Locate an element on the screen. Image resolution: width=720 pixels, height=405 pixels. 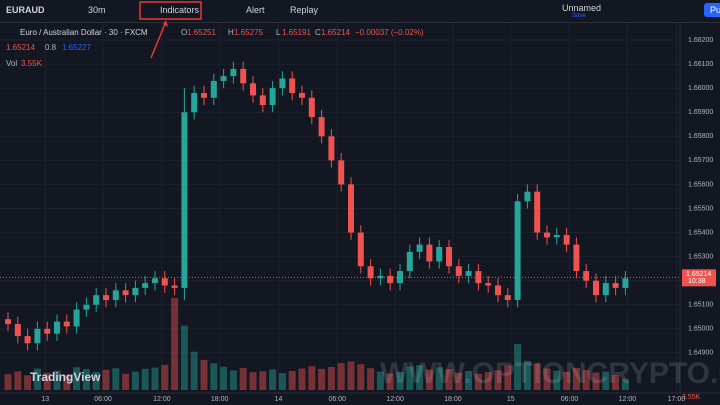
x-tick-label: 13 is located at coordinates (45, 399).